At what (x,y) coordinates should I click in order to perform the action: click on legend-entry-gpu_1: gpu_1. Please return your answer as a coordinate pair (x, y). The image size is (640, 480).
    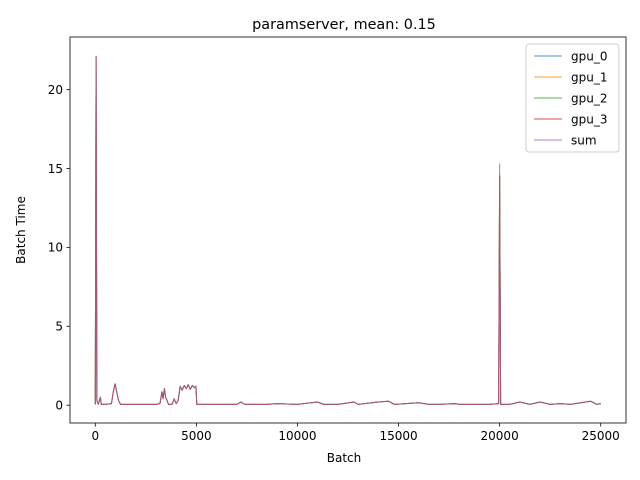
    Looking at the image, I should click on (570, 78).